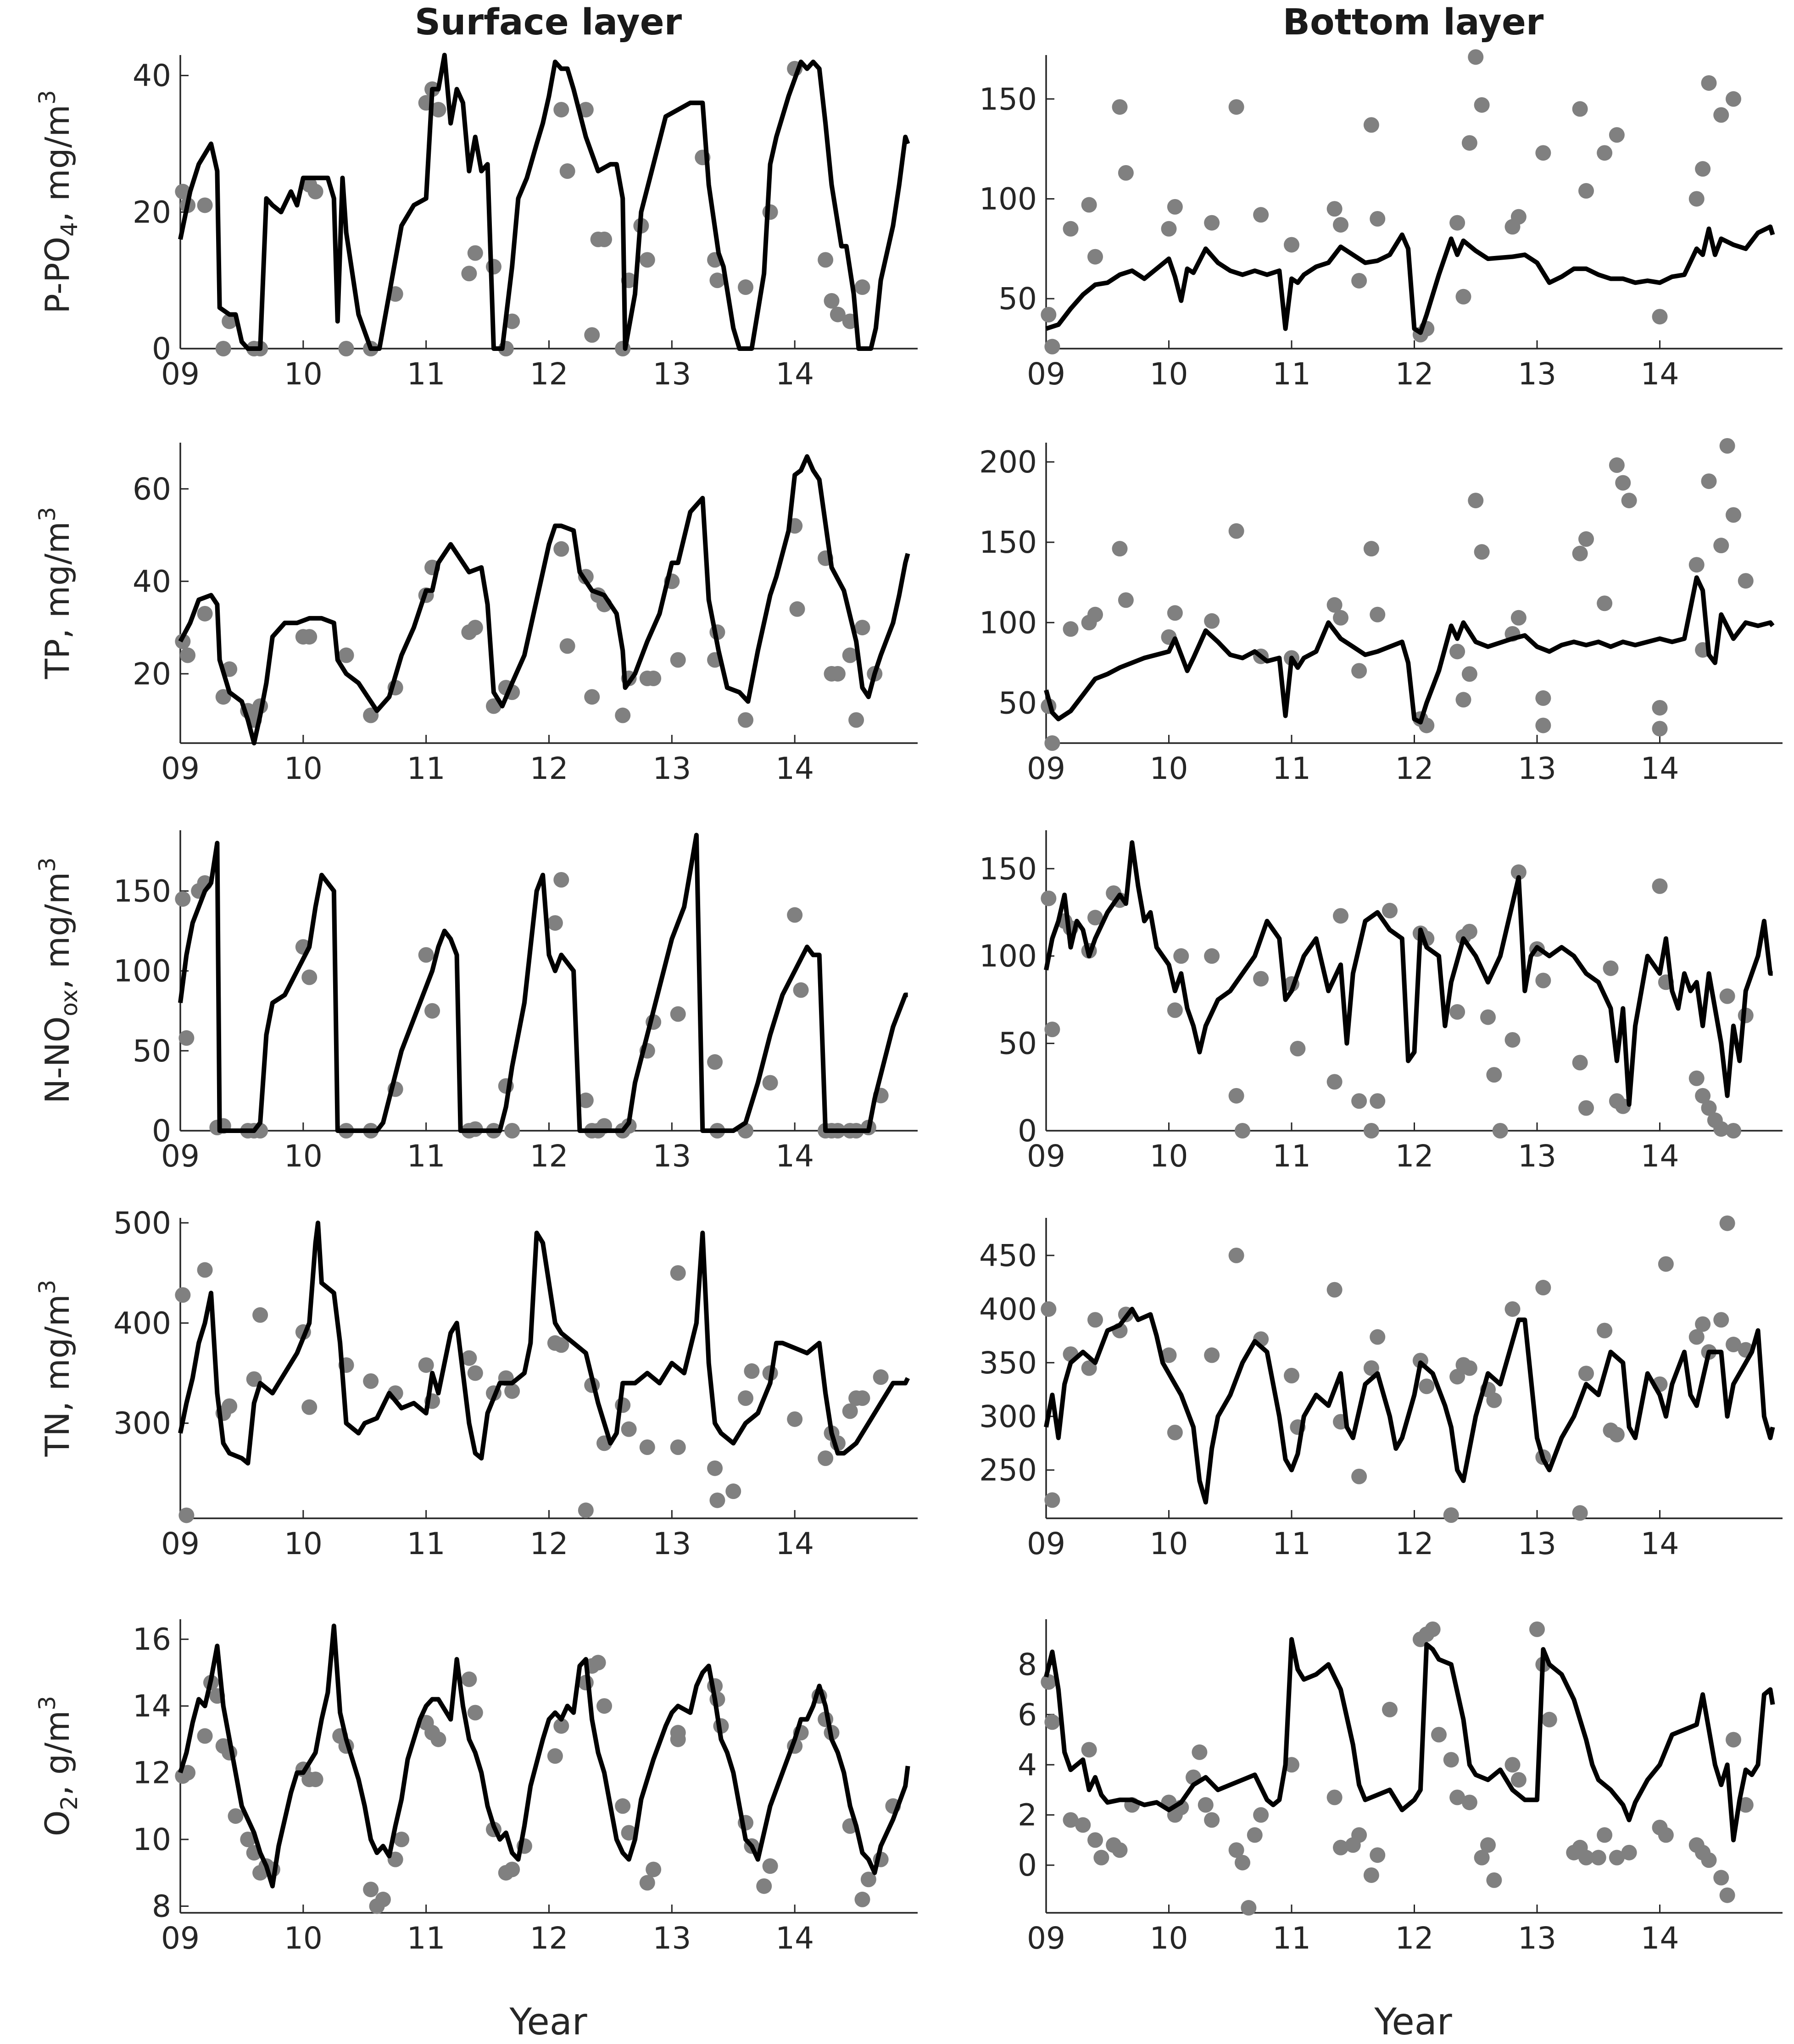 This screenshot has height=2044, width=1794. What do you see at coordinates (1397, 1369) in the screenshot?
I see `observations` at bounding box center [1397, 1369].